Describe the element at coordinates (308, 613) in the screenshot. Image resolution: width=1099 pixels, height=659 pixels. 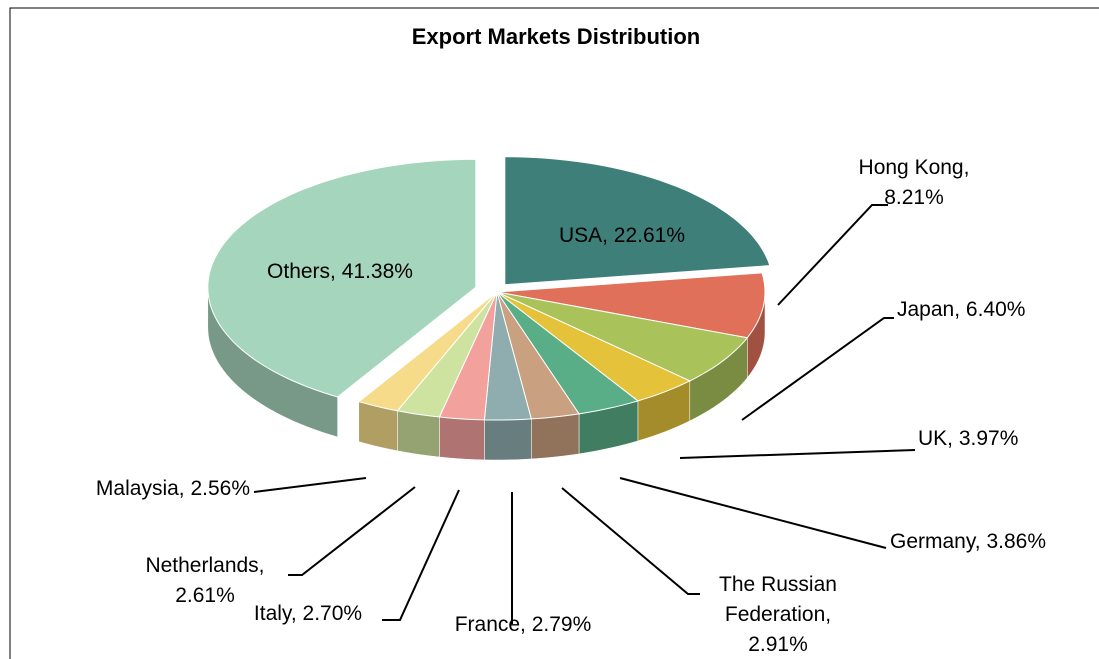
I see `data-label: Italy, 2.70%` at that location.